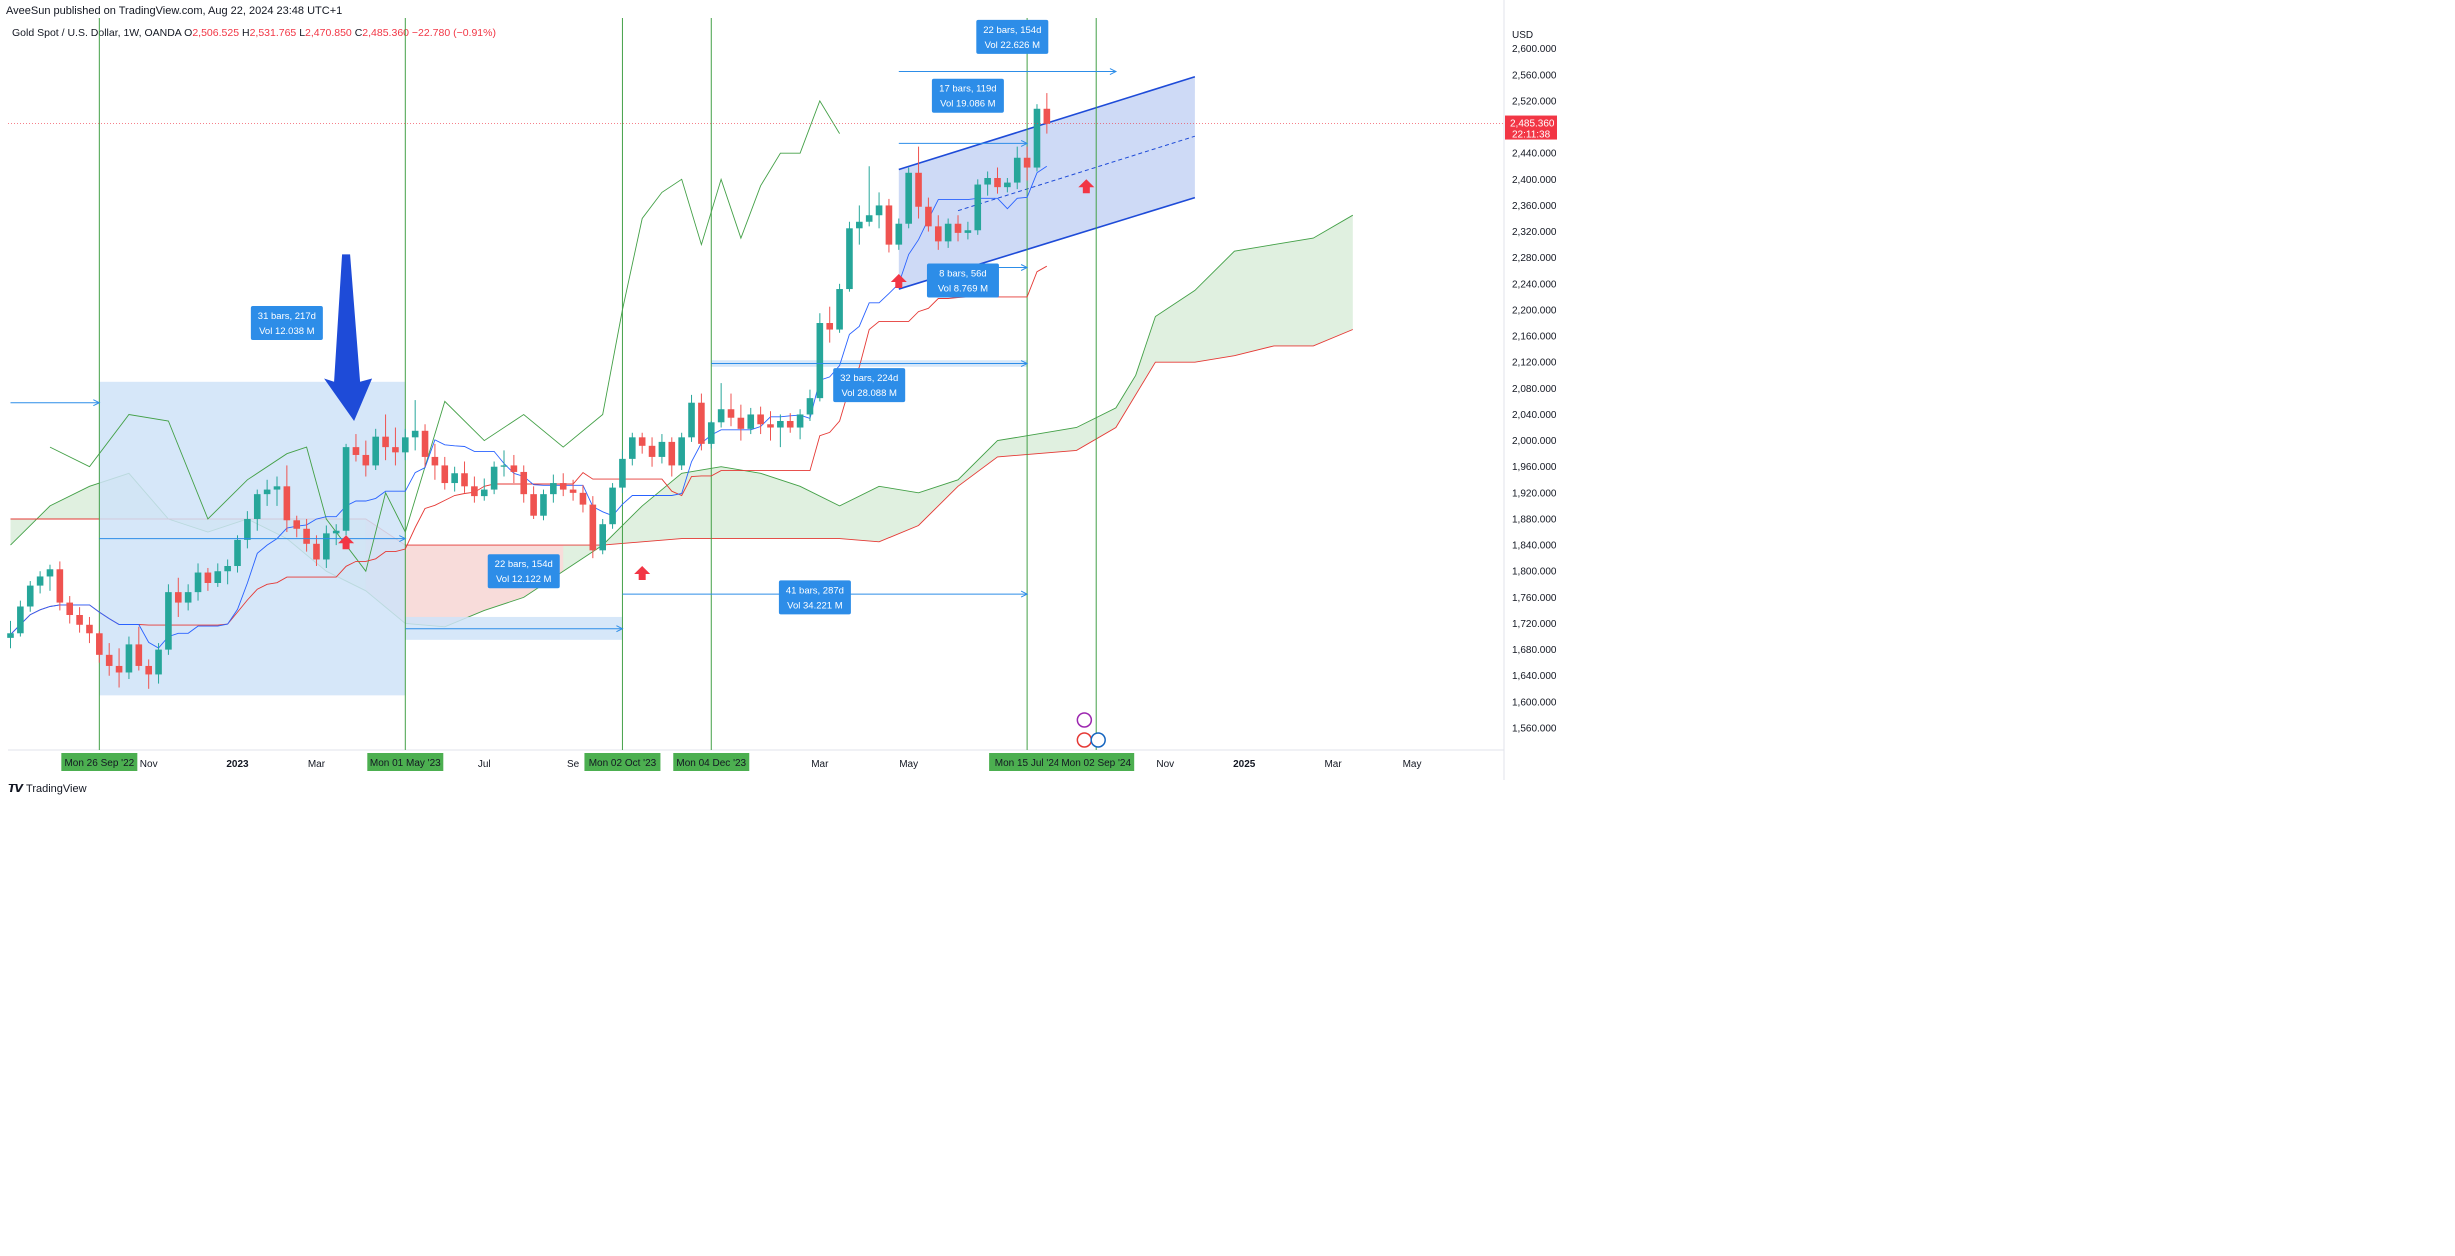  Describe the element at coordinates (99, 762) in the screenshot. I see `time-marker-label: Mon 26 Sep '22` at that location.